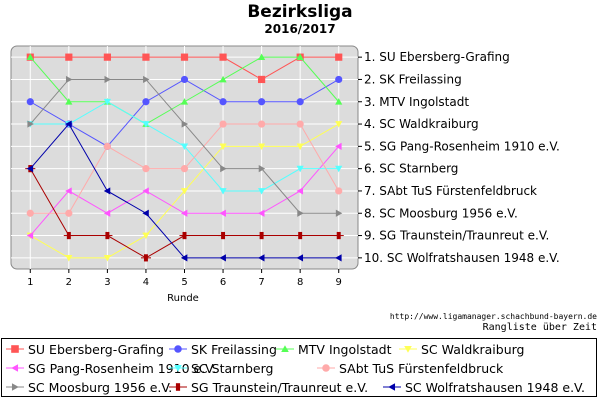 The width and height of the screenshot is (600, 400). What do you see at coordinates (234, 349) in the screenshot?
I see `legend-label: SK Freilassing` at bounding box center [234, 349].